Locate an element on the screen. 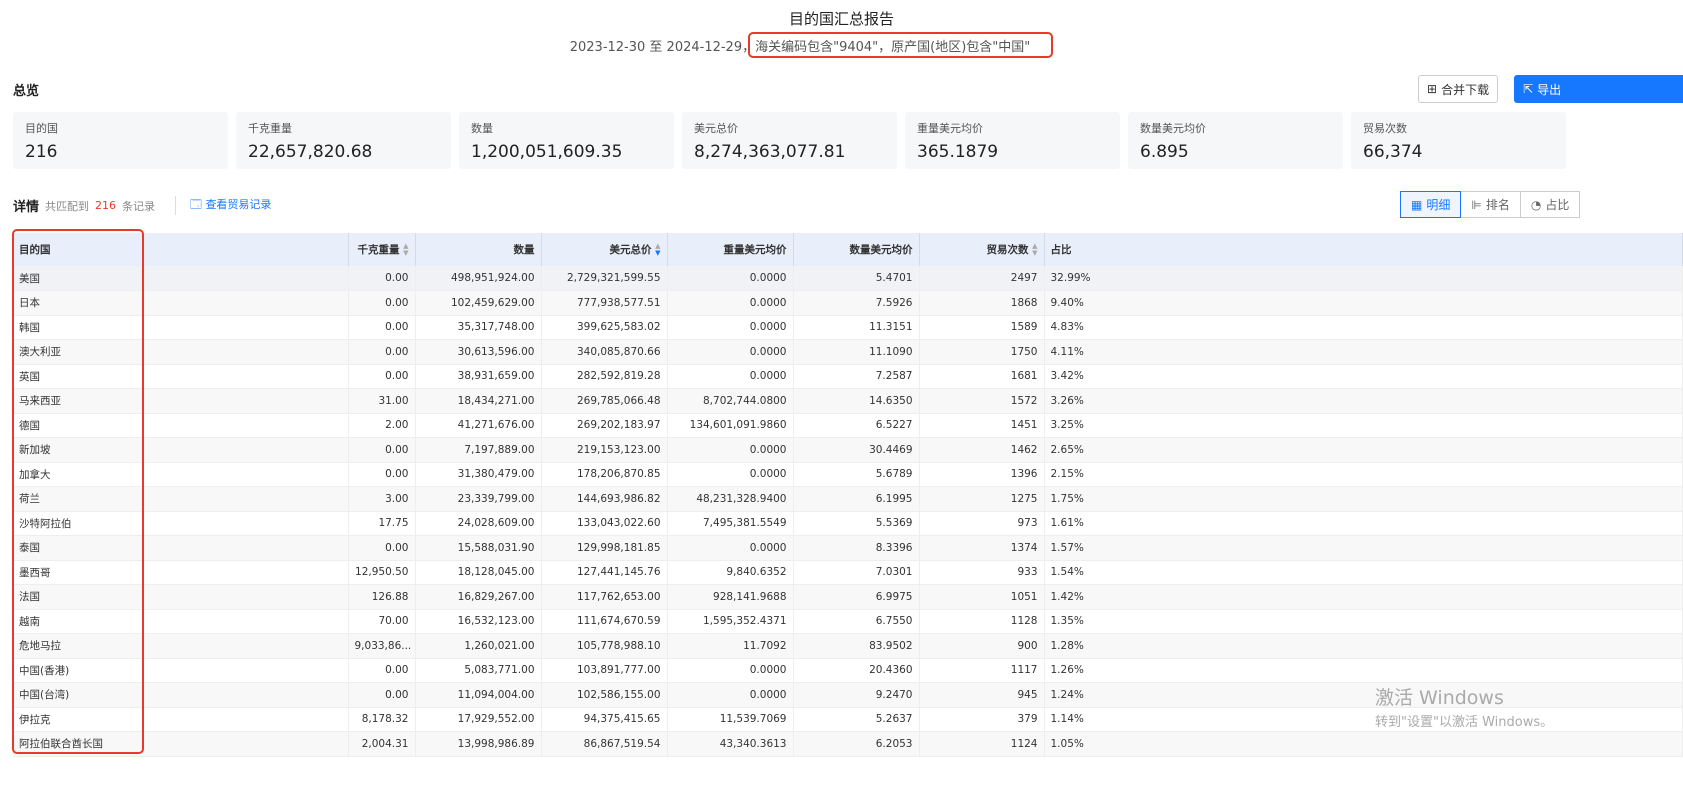  tab-label: 排名 is located at coordinates (1497, 205).